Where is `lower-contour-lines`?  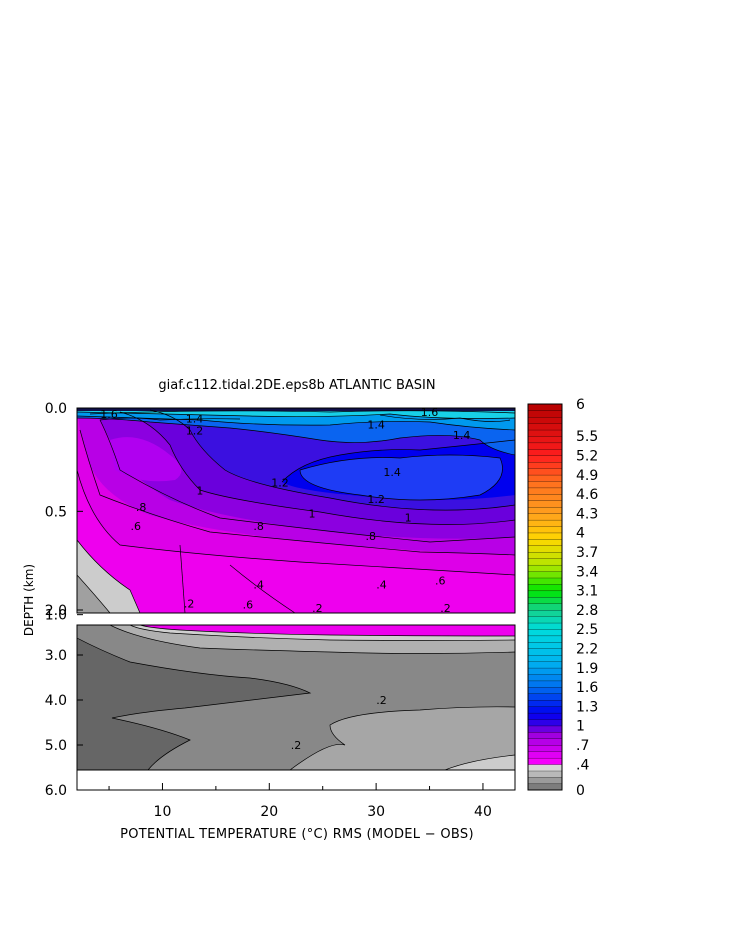
lower-contour-lines is located at coordinates (296, 697).